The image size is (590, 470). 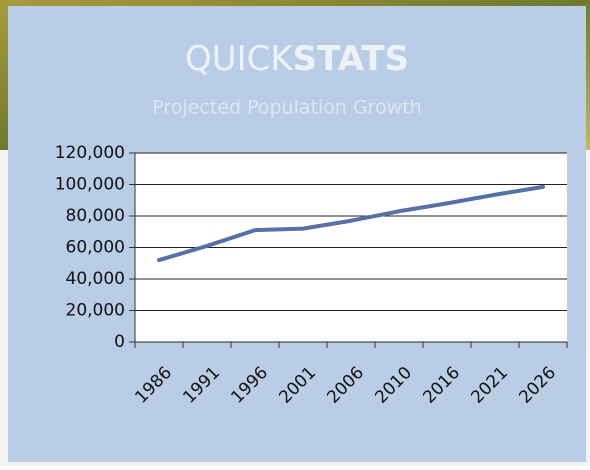 I want to click on y-tick-label: 0, so click(x=119, y=342).